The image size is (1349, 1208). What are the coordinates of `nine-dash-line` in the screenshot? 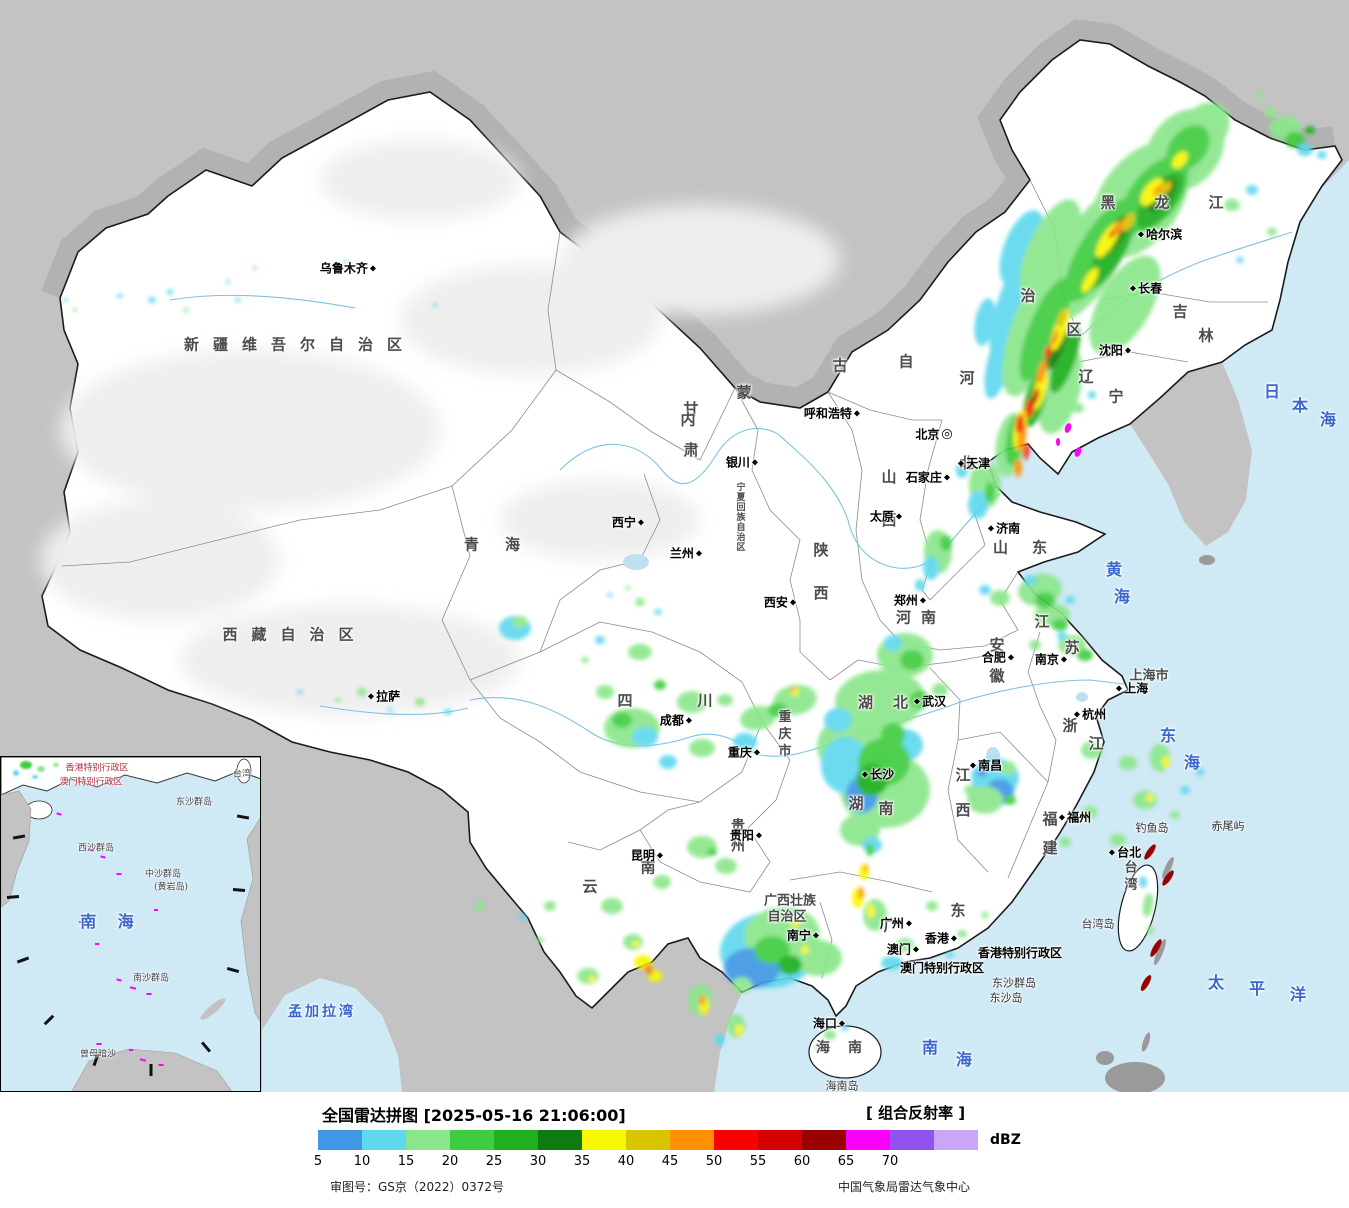 It's located at (128, 945).